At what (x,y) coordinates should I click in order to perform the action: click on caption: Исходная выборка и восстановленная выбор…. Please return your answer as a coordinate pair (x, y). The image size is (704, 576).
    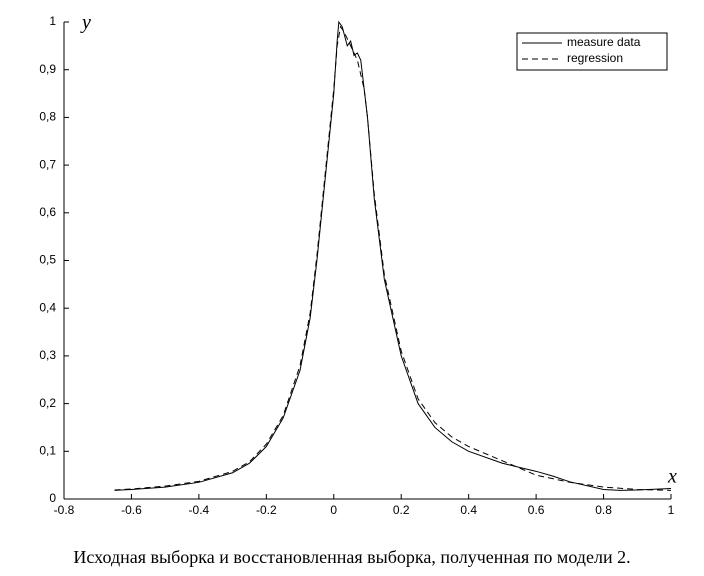
    Looking at the image, I should click on (351, 557).